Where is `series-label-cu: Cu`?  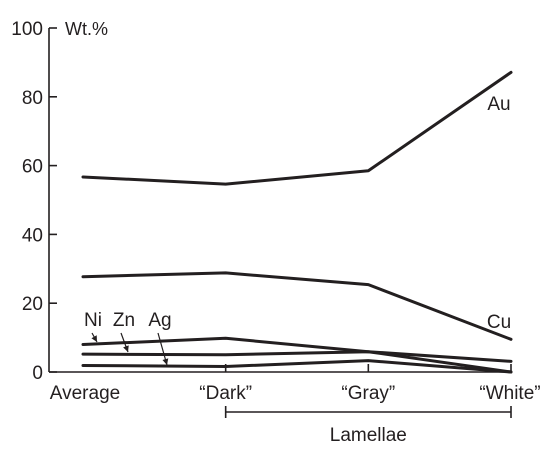
series-label-cu: Cu is located at coordinates (499, 322).